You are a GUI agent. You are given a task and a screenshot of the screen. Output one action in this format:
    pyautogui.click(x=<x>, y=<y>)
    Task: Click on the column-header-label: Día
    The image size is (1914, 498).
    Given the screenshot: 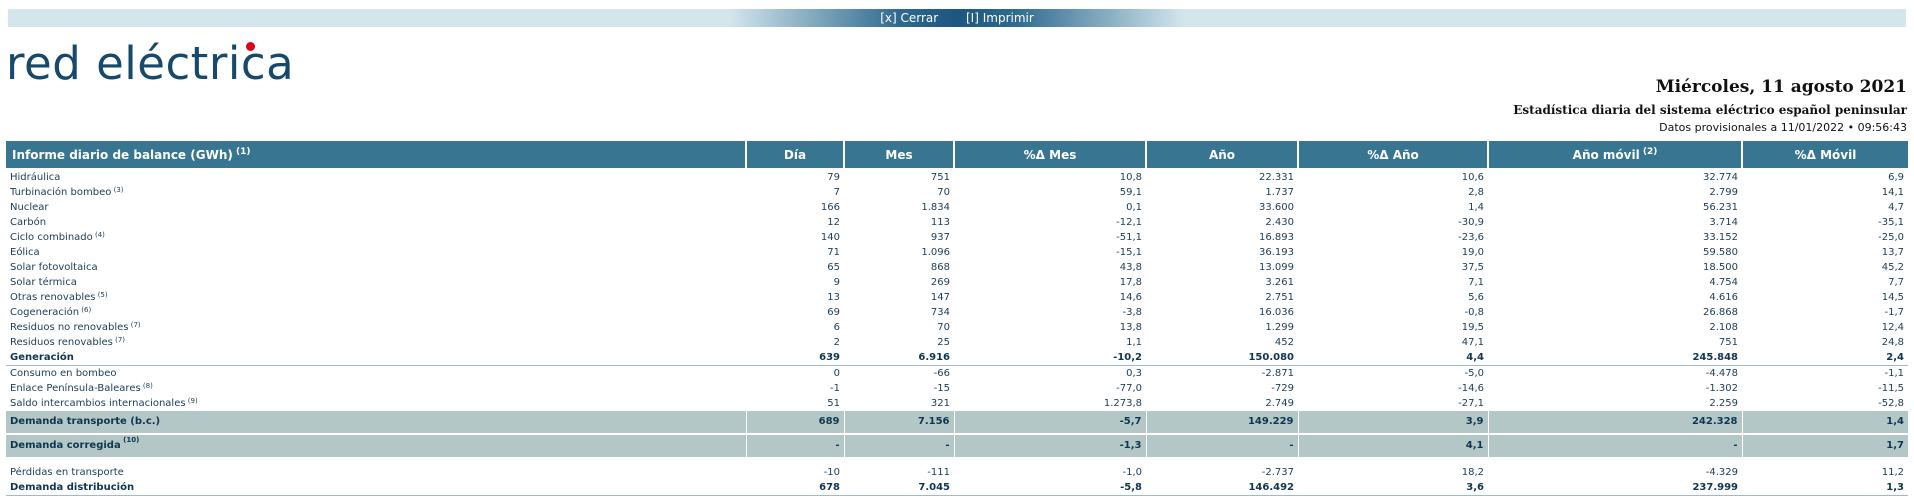 What is the action you would take?
    pyautogui.click(x=795, y=154)
    